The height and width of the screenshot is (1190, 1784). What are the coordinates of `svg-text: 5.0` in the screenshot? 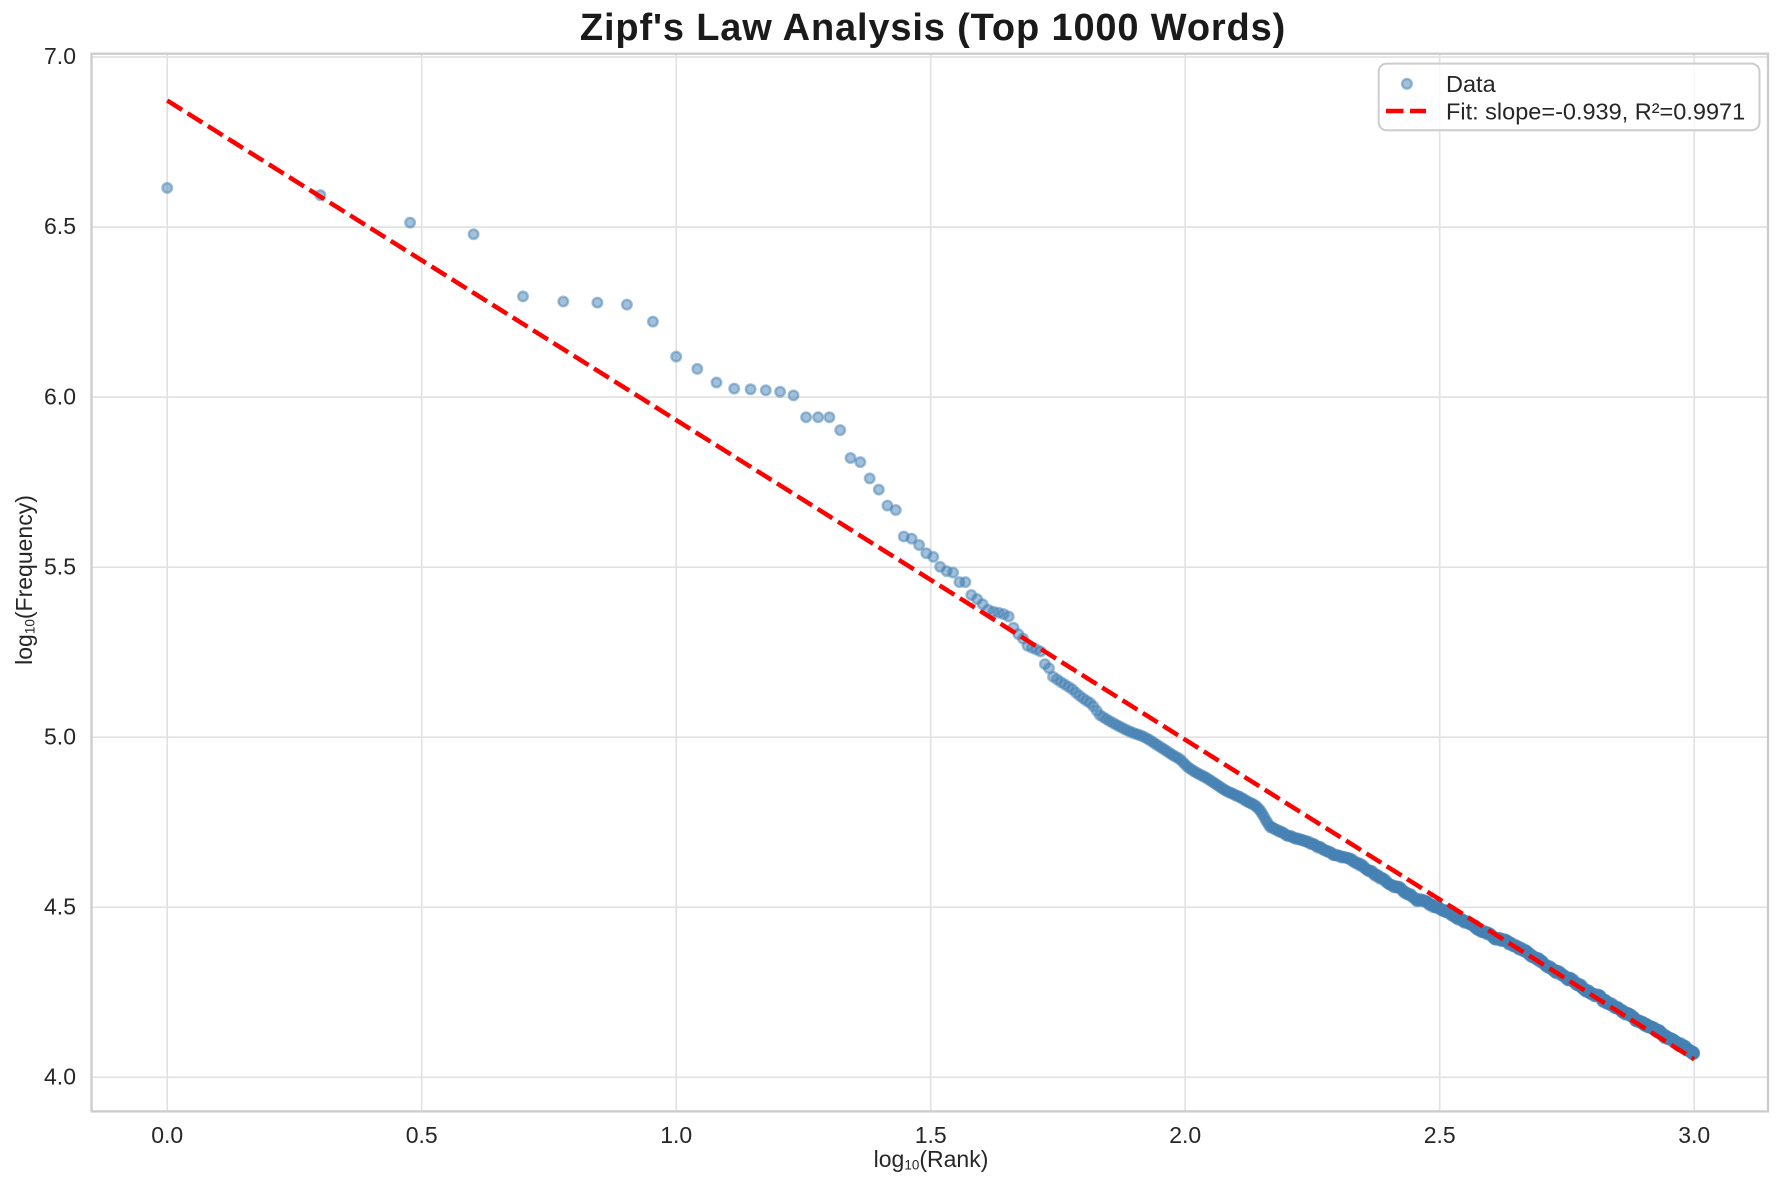 It's located at (60, 736).